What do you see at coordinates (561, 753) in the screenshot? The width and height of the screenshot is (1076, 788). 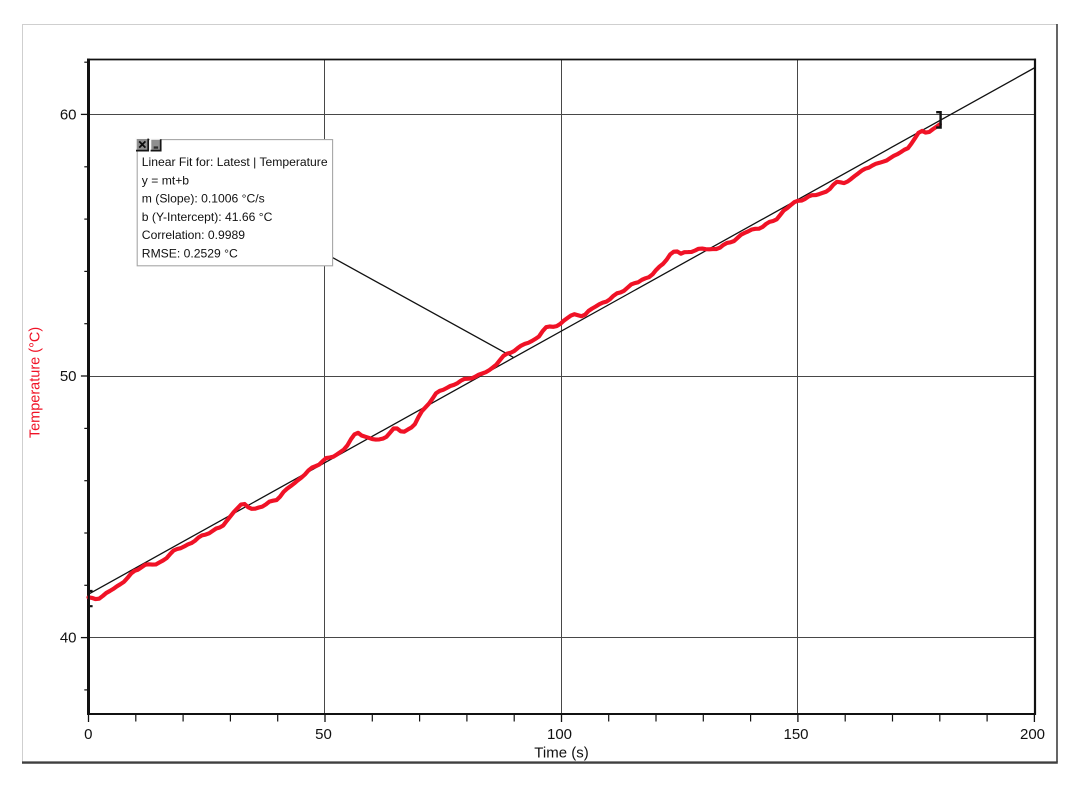 I see `svg-text: Time (s)` at bounding box center [561, 753].